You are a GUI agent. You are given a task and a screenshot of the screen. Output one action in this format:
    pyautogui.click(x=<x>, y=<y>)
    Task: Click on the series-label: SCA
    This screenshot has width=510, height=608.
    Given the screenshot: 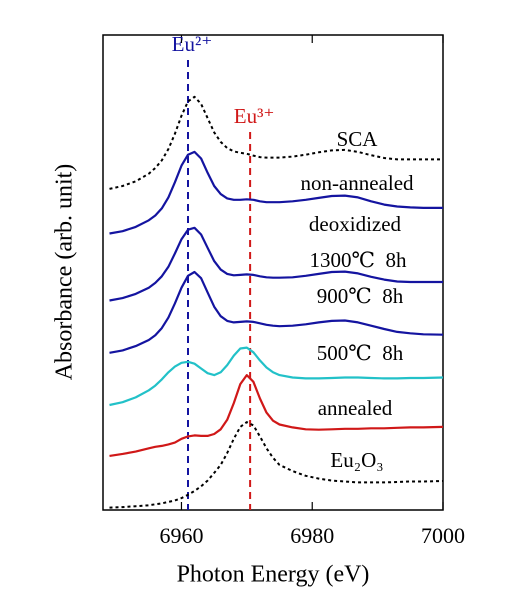 What is the action you would take?
    pyautogui.click(x=358, y=139)
    